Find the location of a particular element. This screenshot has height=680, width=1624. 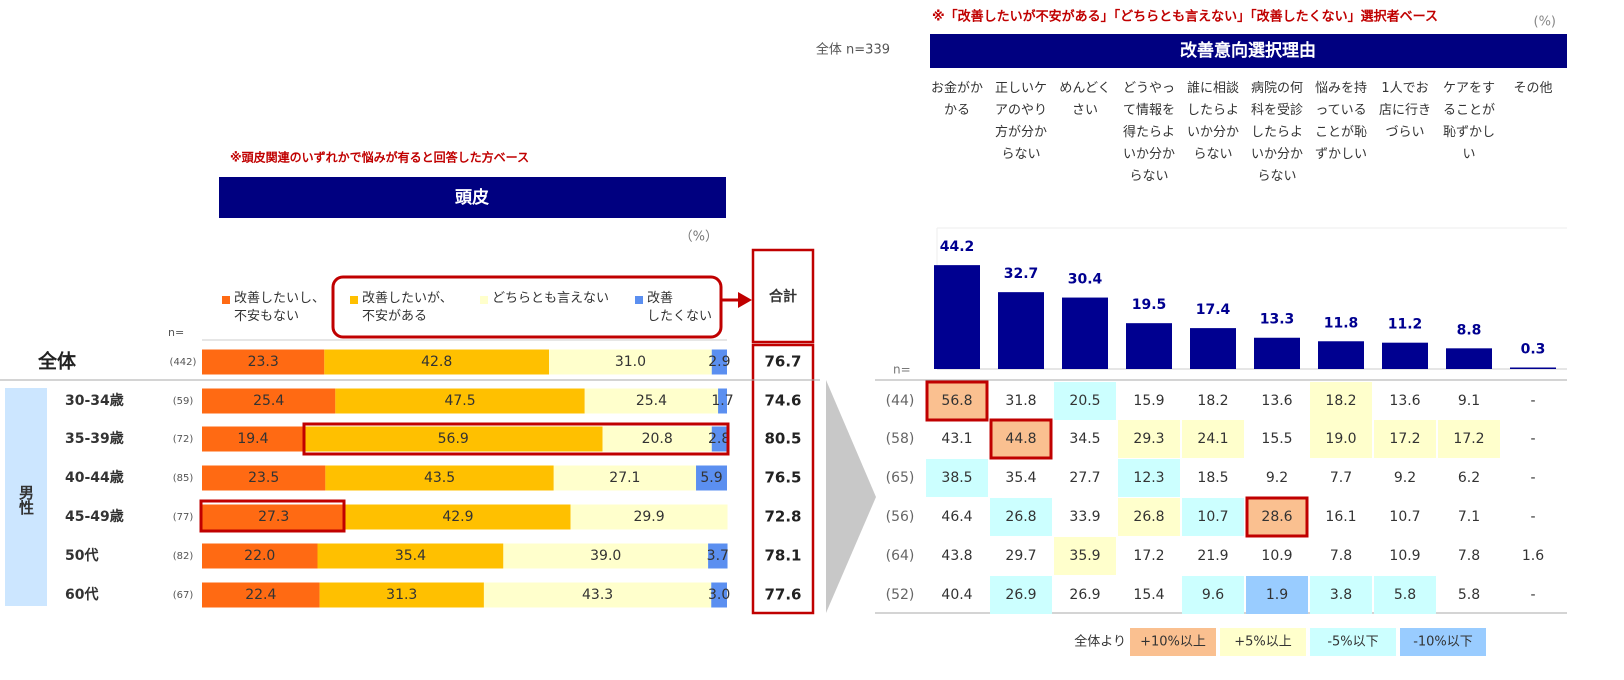

value-label: 2.8 is located at coordinates (719, 439).